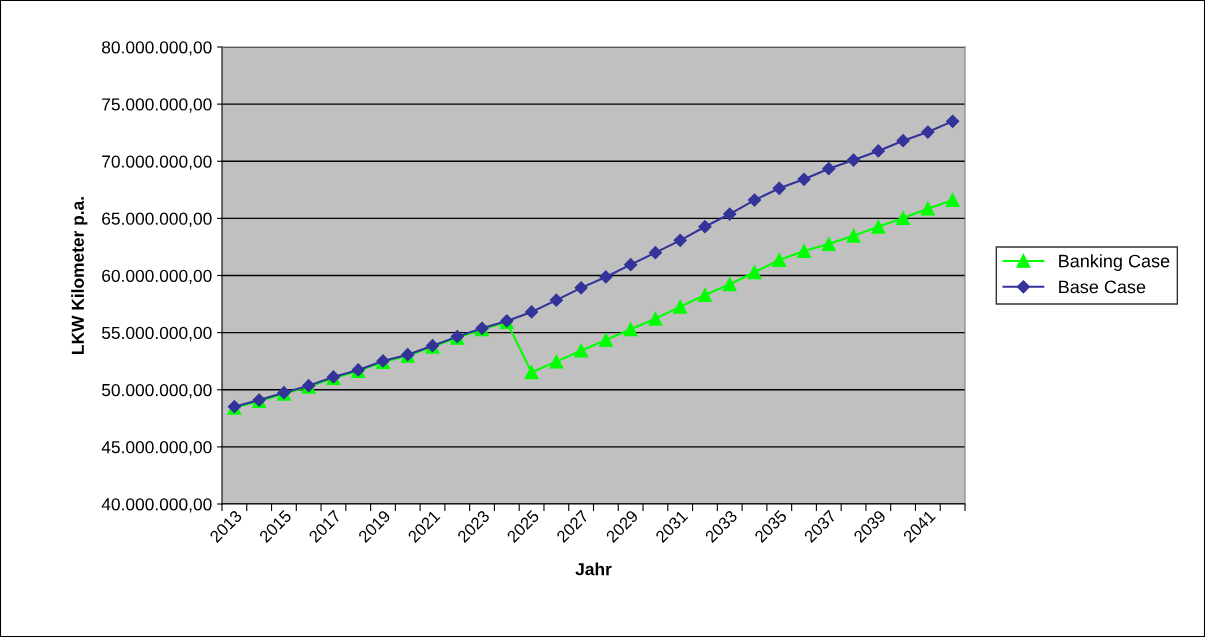 The width and height of the screenshot is (1205, 637). Describe the element at coordinates (157, 277) in the screenshot. I see `y-tick-label: 60.000.000,00` at that location.